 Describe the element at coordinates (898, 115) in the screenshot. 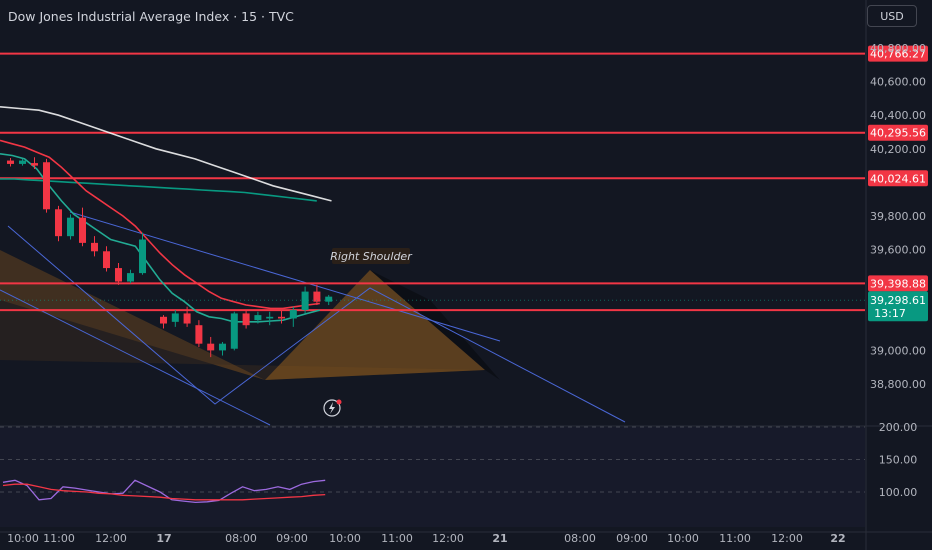

I see `price-tick-label: 40,400.00` at that location.